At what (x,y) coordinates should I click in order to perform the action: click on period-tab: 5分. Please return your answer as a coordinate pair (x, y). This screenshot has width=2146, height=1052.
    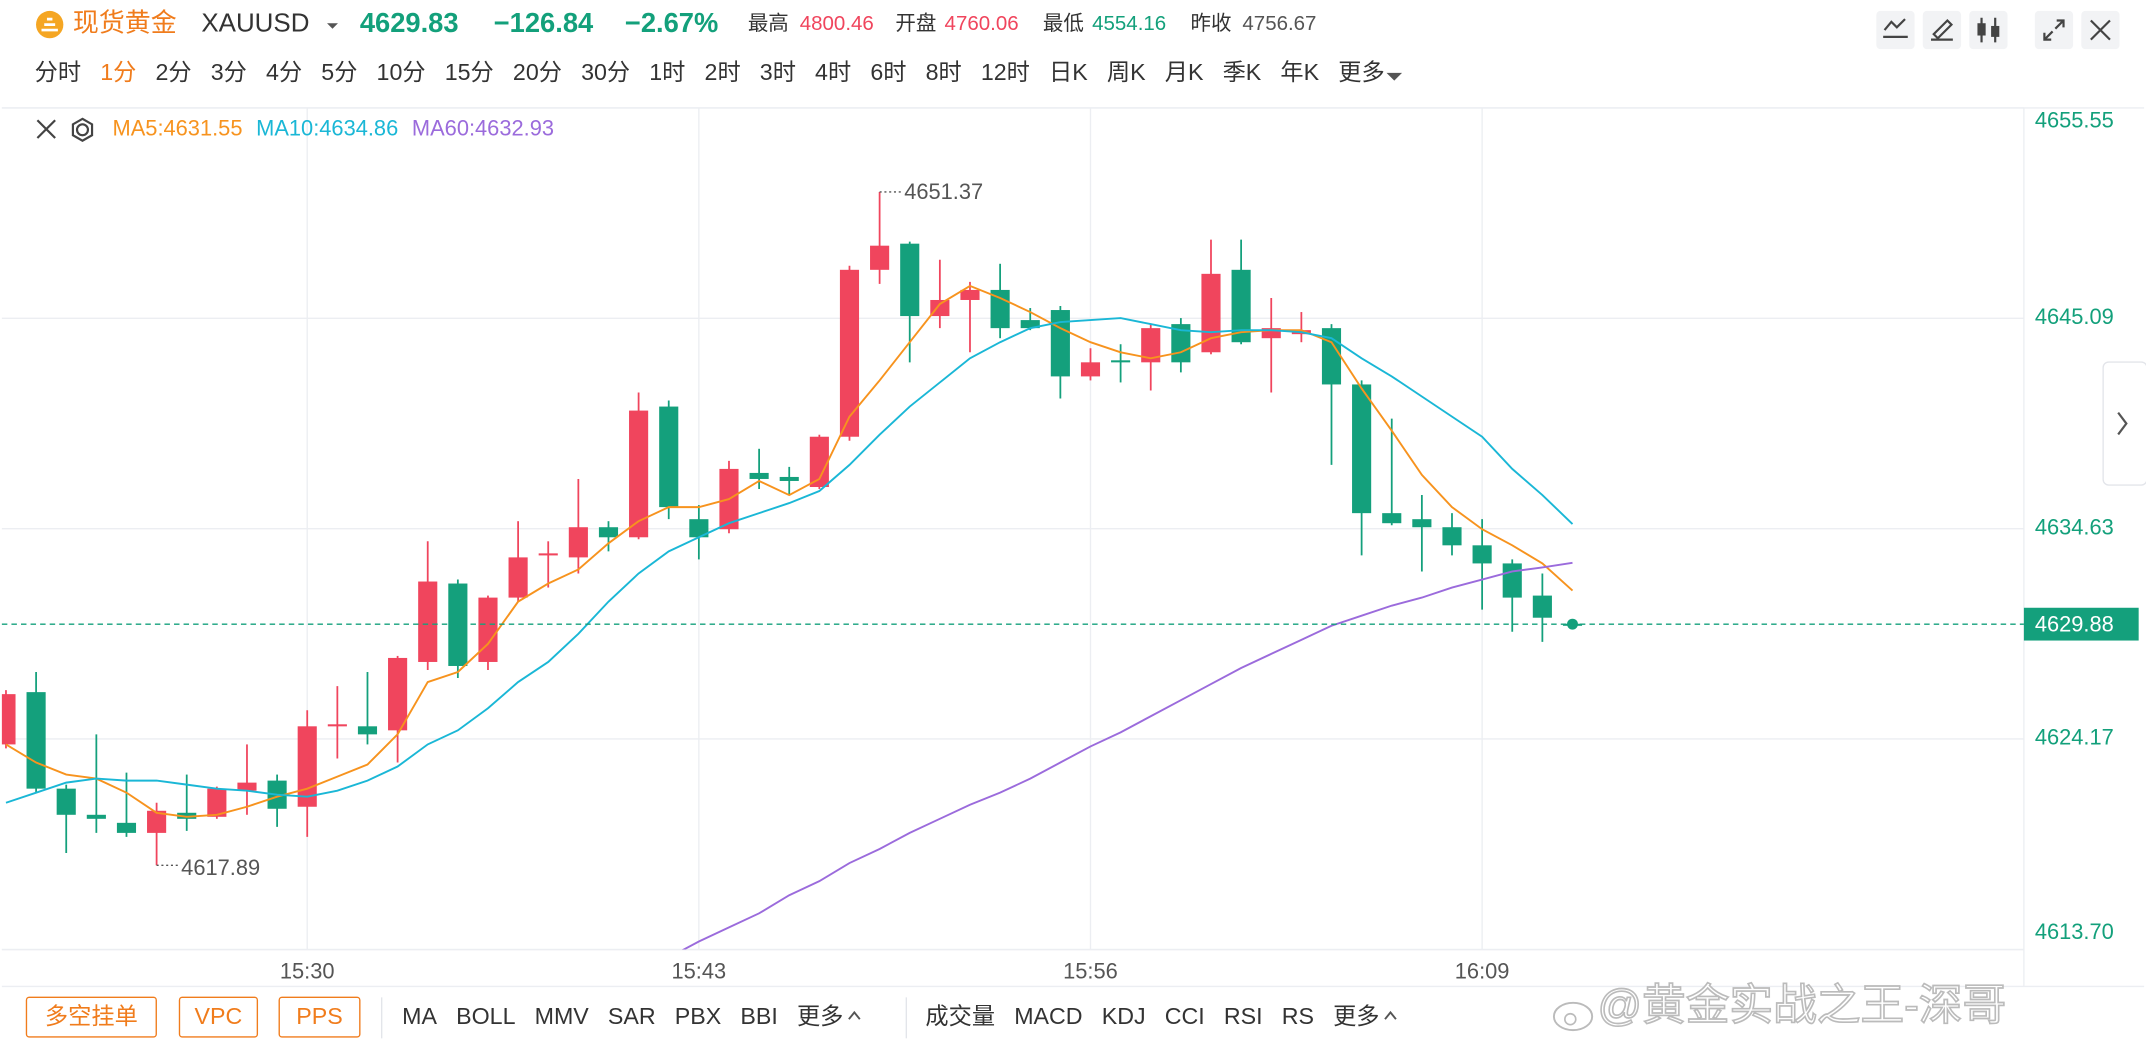
    Looking at the image, I should click on (339, 72).